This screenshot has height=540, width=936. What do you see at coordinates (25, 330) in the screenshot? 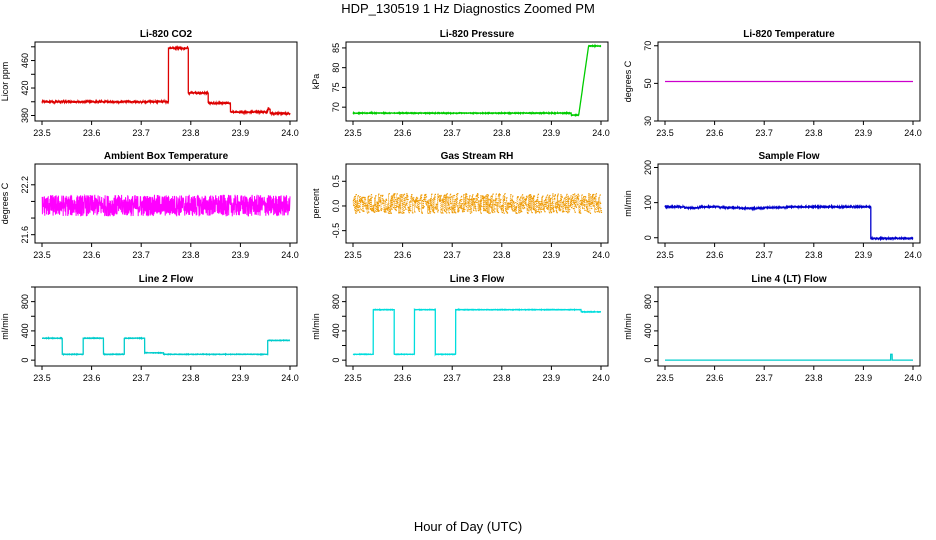
I see `y-tick-label: 400` at bounding box center [25, 330].